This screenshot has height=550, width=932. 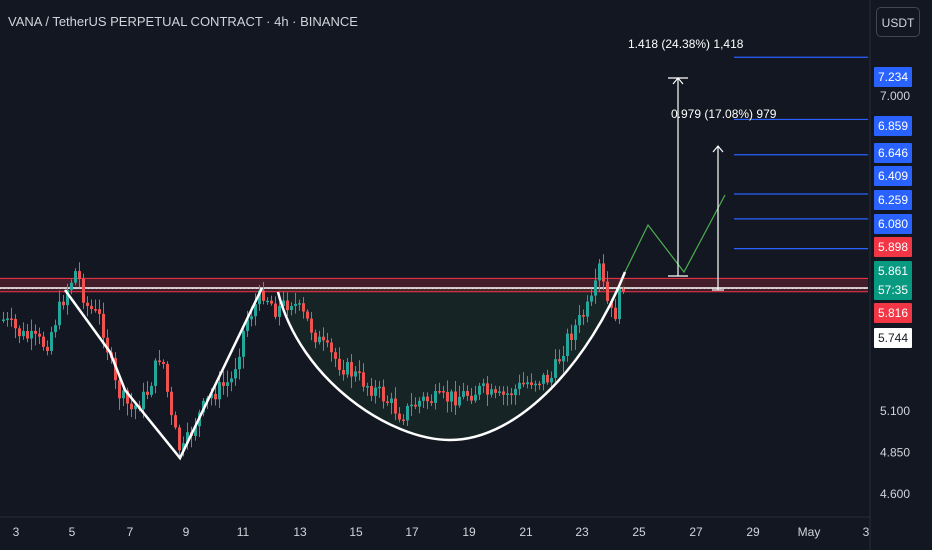 What do you see at coordinates (893, 126) in the screenshot?
I see `price-label-text: 6.859` at bounding box center [893, 126].